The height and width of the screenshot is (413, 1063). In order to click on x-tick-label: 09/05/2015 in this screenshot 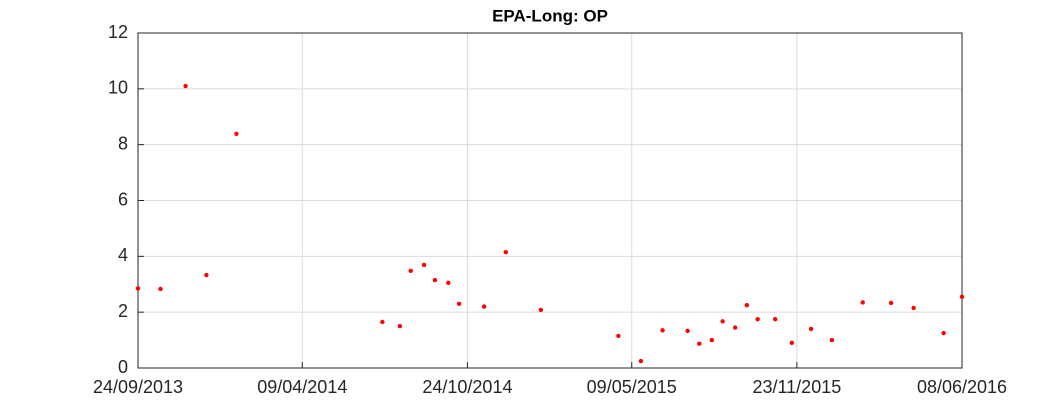, I will do `click(632, 387)`.